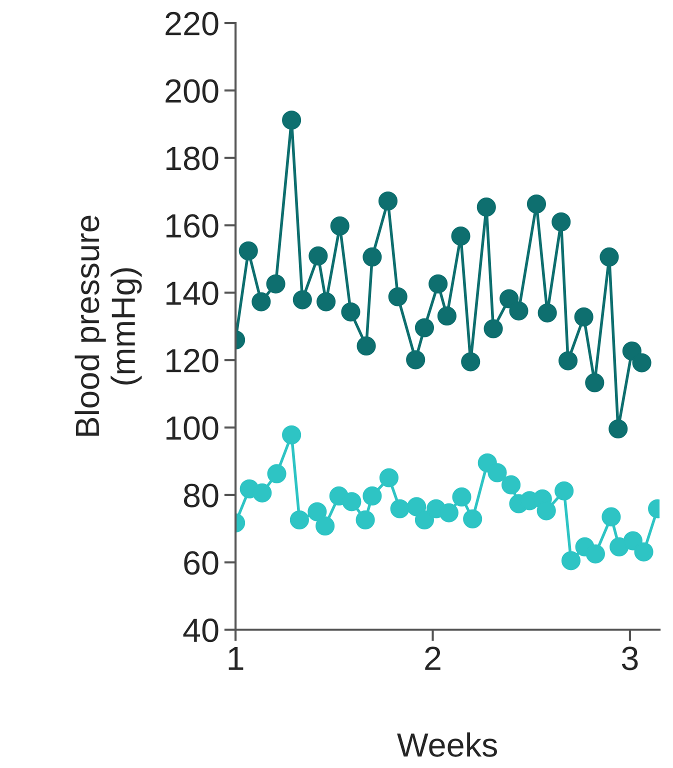 The height and width of the screenshot is (768, 673). Describe the element at coordinates (630, 658) in the screenshot. I see `x-tick-label: 3` at that location.